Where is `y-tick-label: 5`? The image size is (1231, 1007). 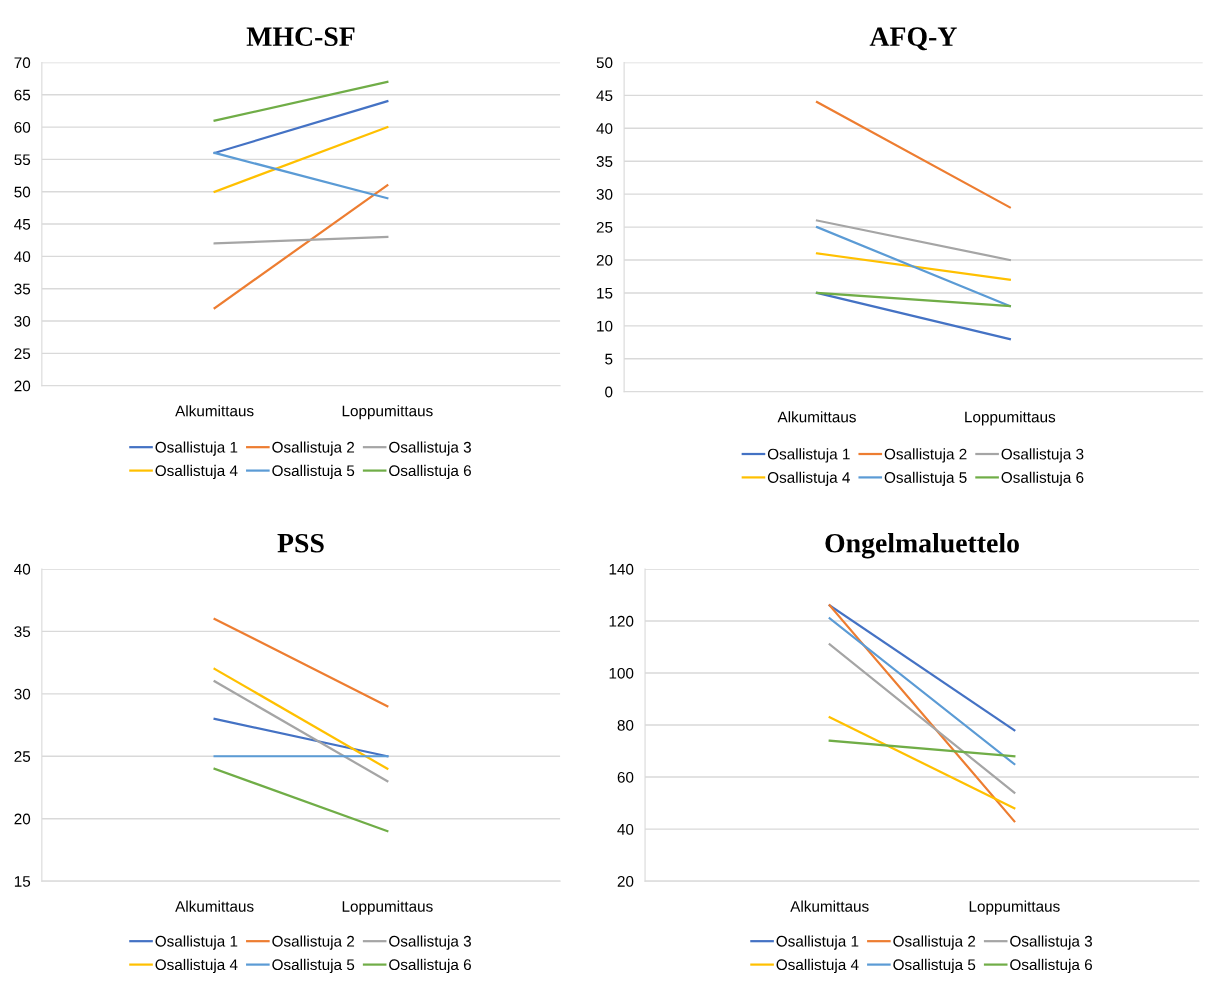
y-tick-label: 5 is located at coordinates (609, 359).